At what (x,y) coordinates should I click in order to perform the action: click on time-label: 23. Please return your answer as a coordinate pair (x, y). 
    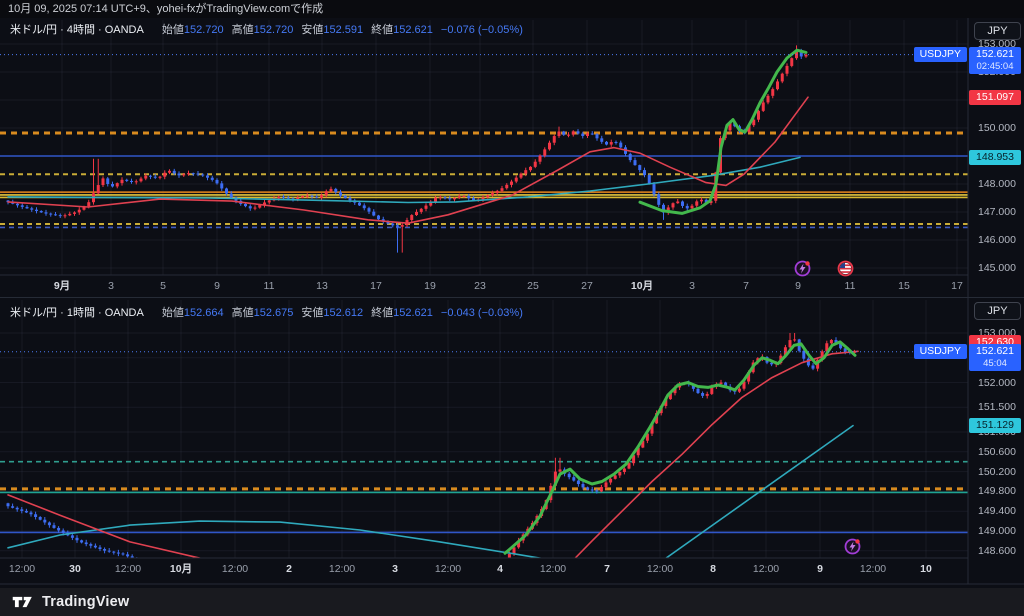
    Looking at the image, I should click on (480, 286).